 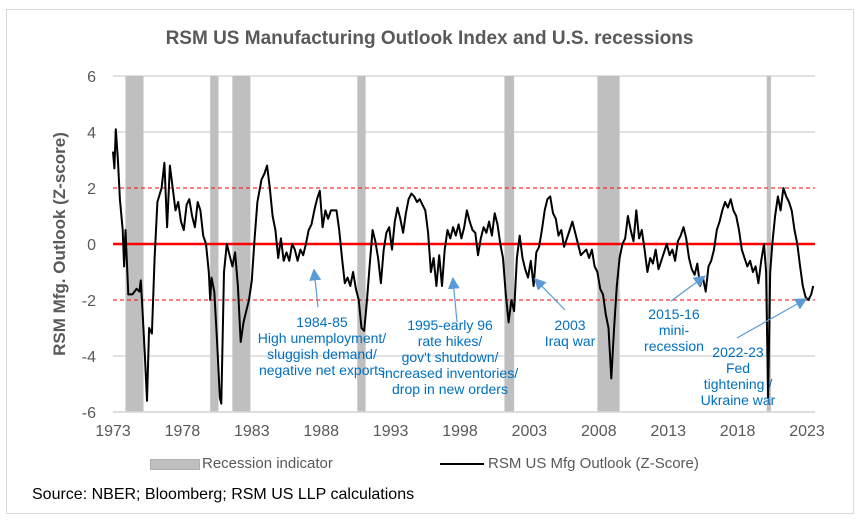 What do you see at coordinates (738, 384) in the screenshot?
I see `annotation-text: tightening /` at bounding box center [738, 384].